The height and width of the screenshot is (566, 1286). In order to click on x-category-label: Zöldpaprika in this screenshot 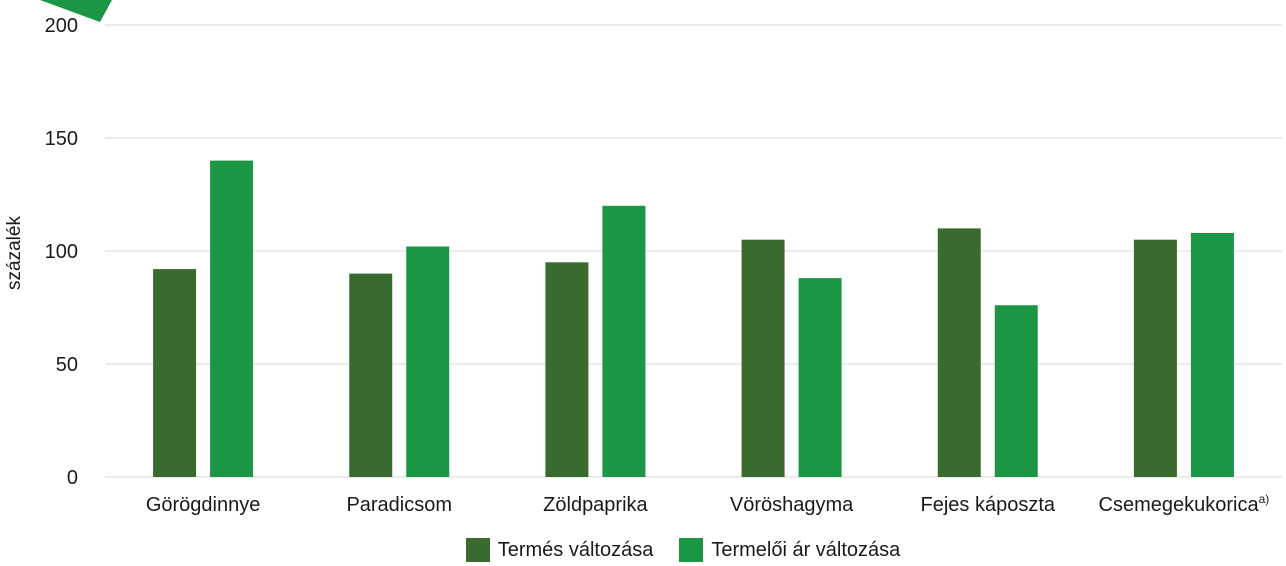, I will do `click(595, 505)`.